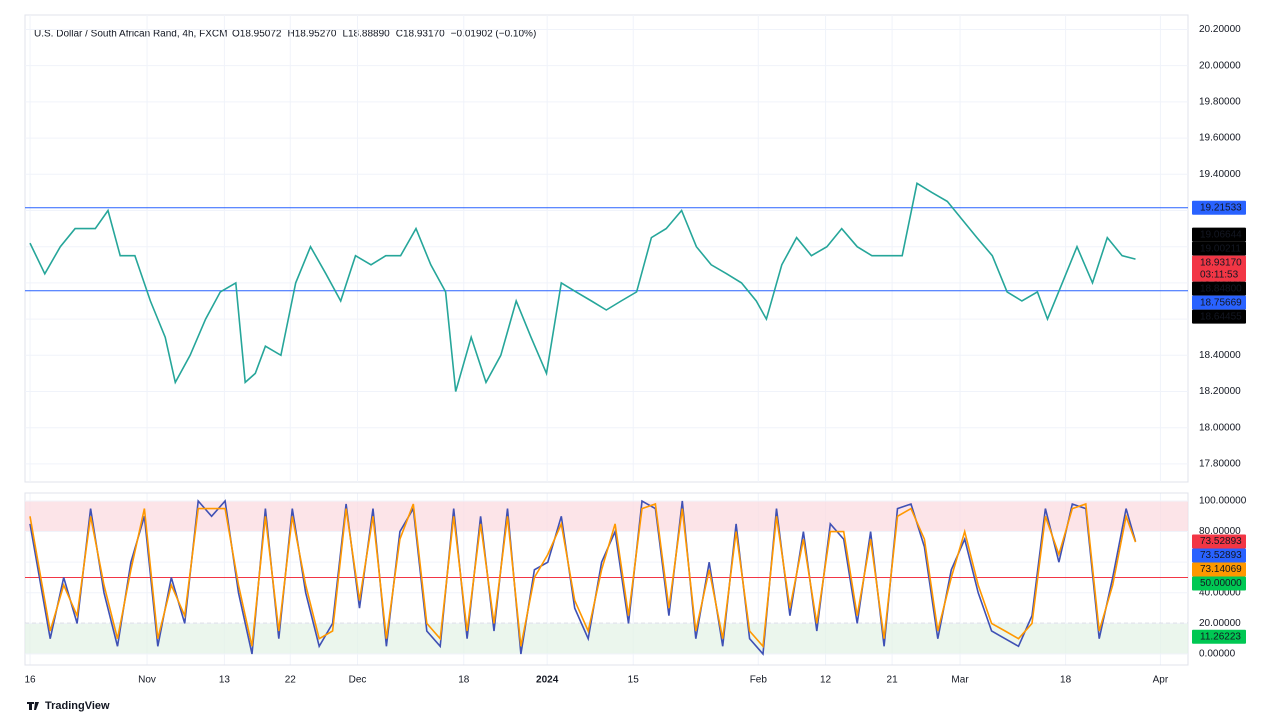 The width and height of the screenshot is (1280, 720). What do you see at coordinates (494, 34) in the screenshot?
I see `ohlc-value: −0.01902 (−0.10%)` at bounding box center [494, 34].